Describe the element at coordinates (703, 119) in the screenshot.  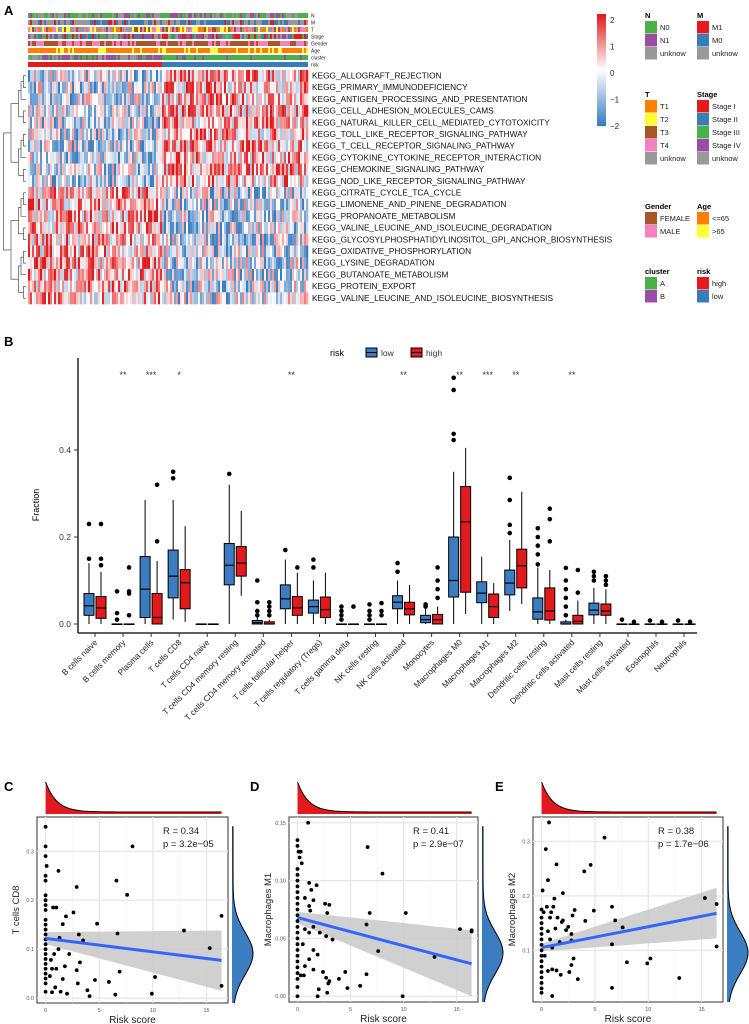
I see `legend-swatch` at that location.